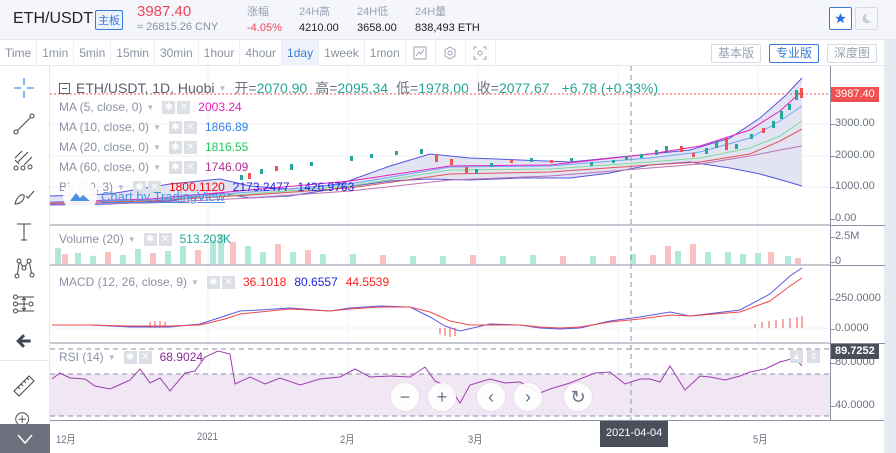  What do you see at coordinates (491, 397) in the screenshot?
I see `scroll-left-button: ‹` at bounding box center [491, 397].